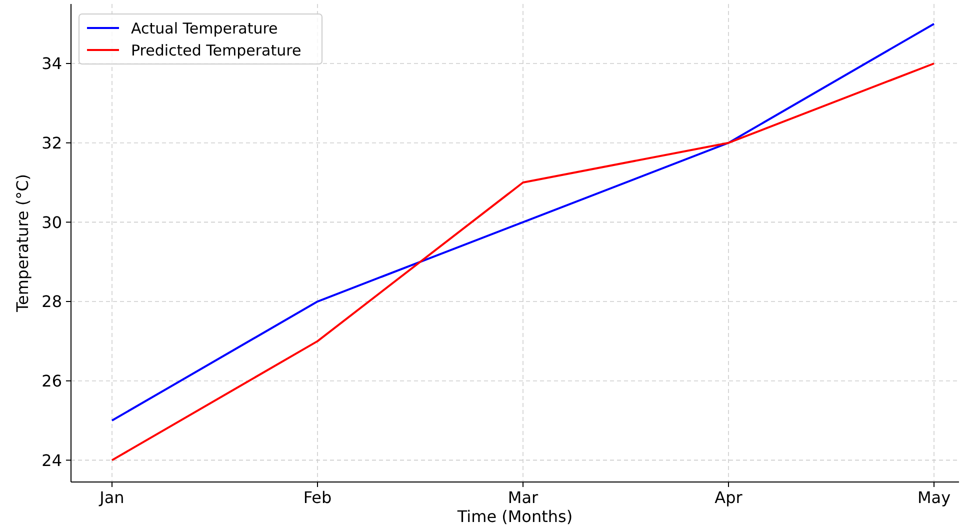 Image resolution: width=967 pixels, height=530 pixels. I want to click on x-tick-label: May, so click(934, 497).